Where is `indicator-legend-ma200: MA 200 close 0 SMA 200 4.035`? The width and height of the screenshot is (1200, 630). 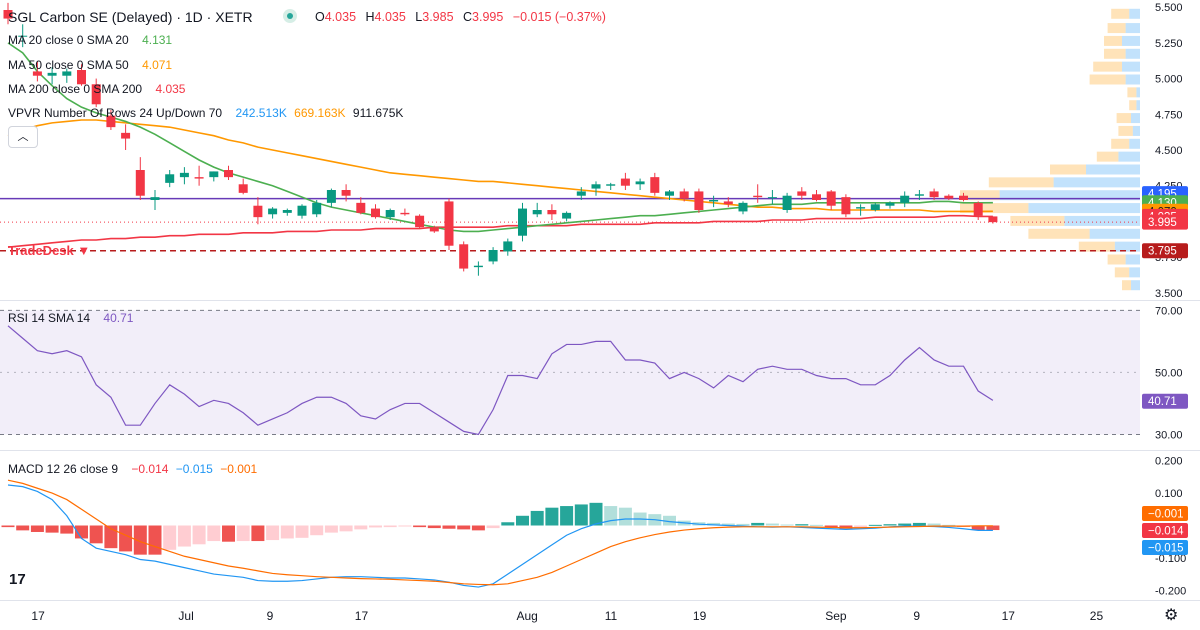
indicator-legend-ma200: MA 200 close 0 SMA 200 4.035 is located at coordinates (98, 89).